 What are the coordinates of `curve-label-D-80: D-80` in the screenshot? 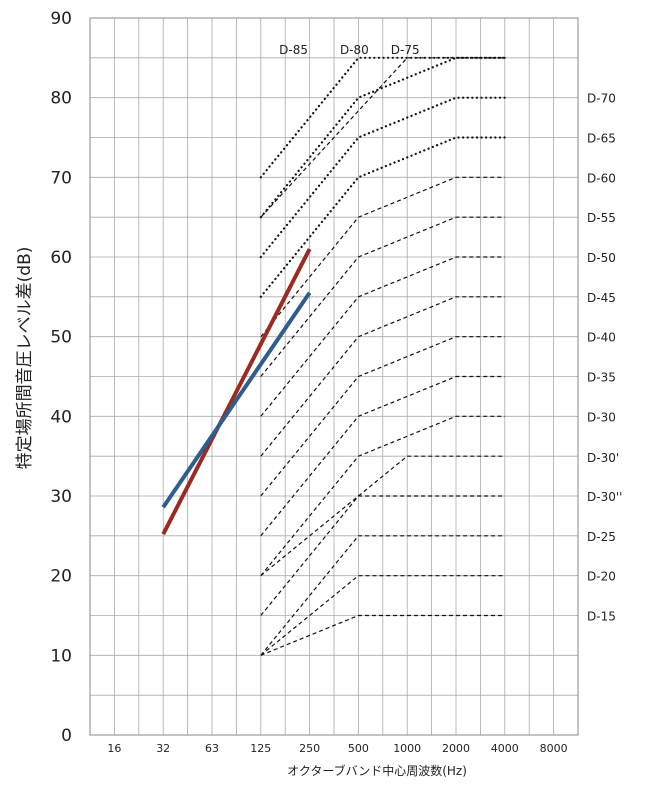 It's located at (354, 50).